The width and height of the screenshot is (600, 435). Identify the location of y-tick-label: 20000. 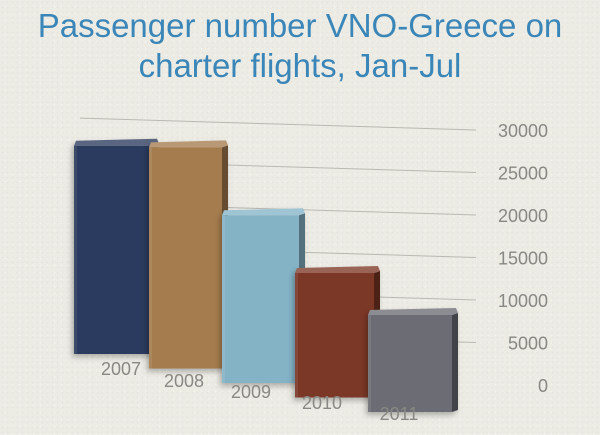
(523, 216).